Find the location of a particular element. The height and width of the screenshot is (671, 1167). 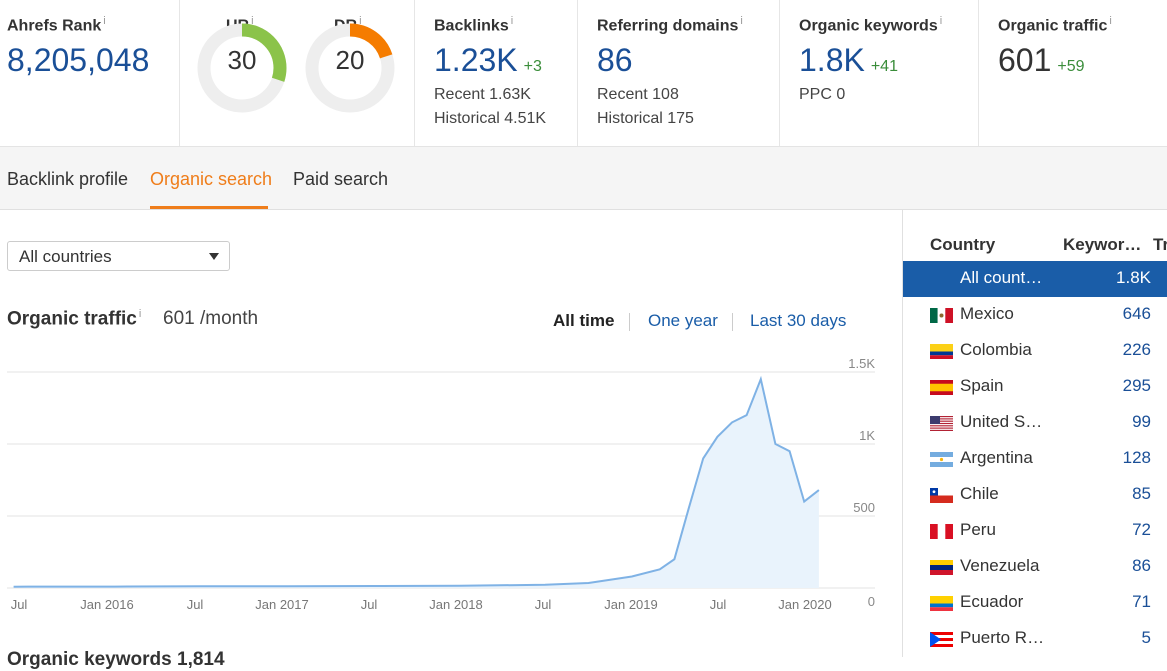

metric-ratings: UR i 30 DR i 20 is located at coordinates (297, 73).